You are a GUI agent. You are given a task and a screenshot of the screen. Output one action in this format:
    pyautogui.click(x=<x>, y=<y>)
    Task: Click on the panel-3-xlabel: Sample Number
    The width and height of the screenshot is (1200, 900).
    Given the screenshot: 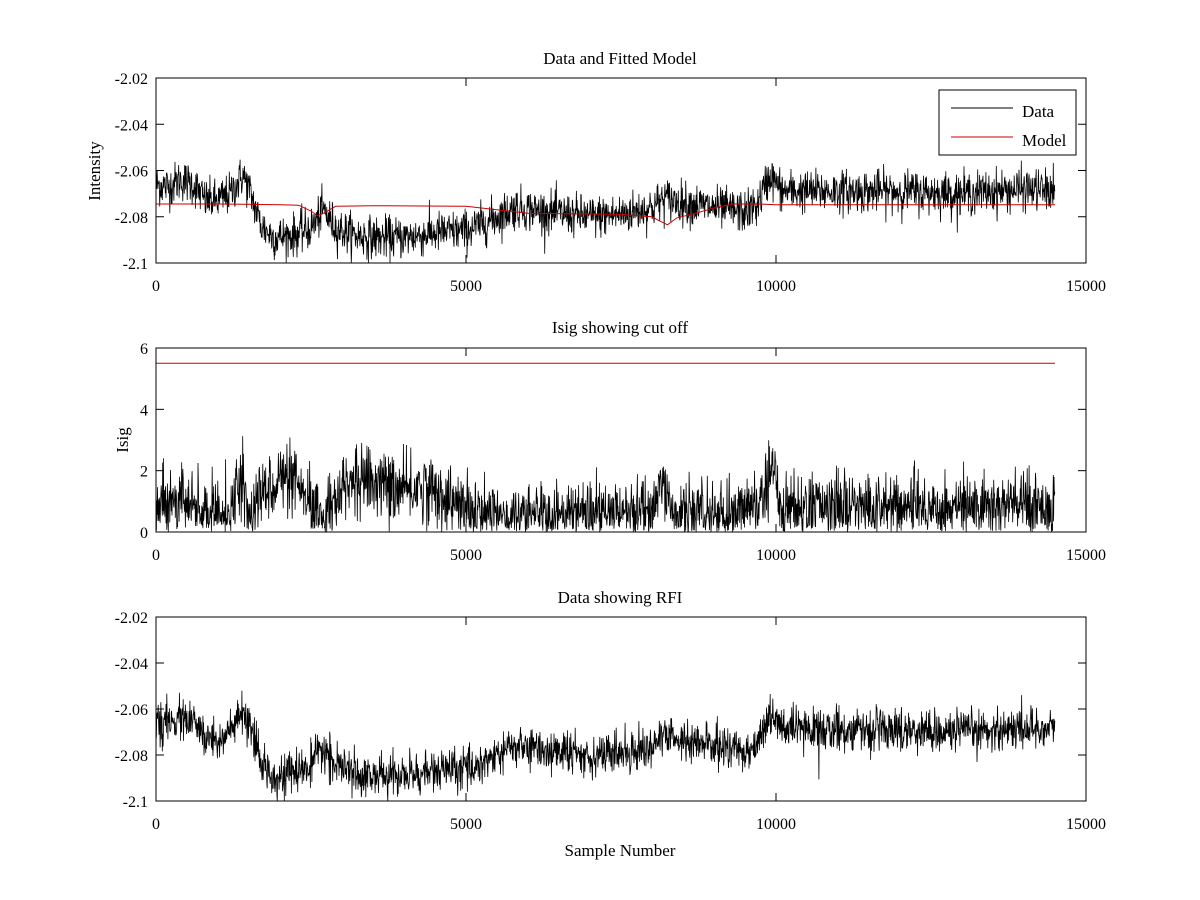 What is the action you would take?
    pyautogui.click(x=620, y=850)
    